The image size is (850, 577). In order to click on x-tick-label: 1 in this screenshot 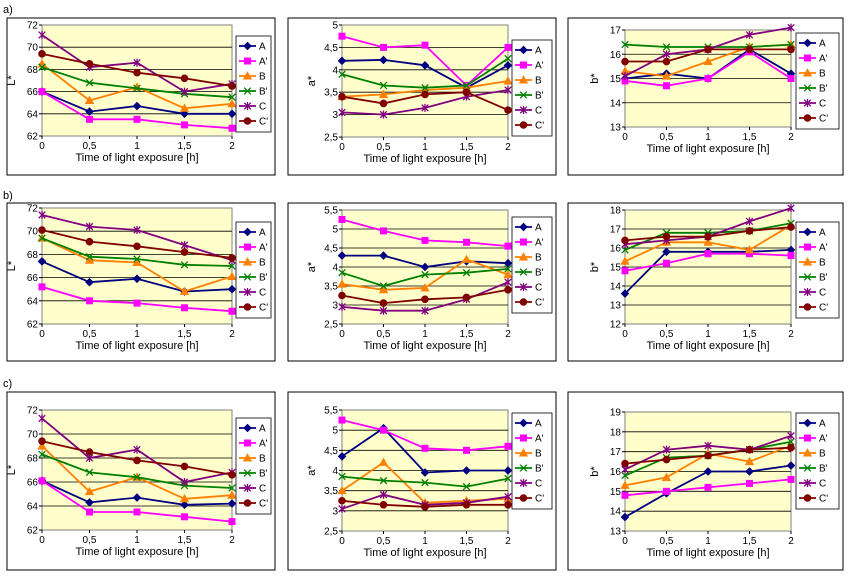, I will do `click(708, 334)`.